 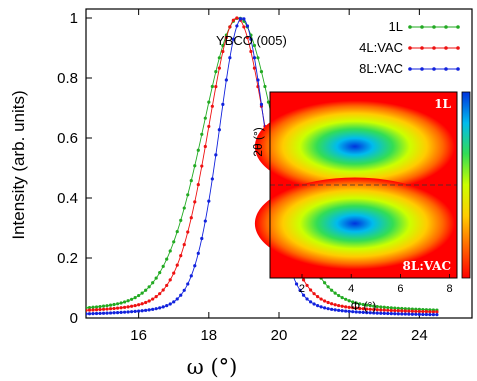 I want to click on y-tick-label: 0.4, so click(x=67, y=198).